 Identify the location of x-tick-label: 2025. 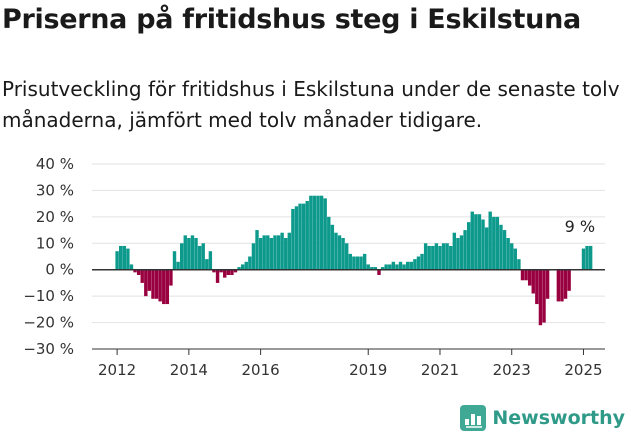
(583, 370).